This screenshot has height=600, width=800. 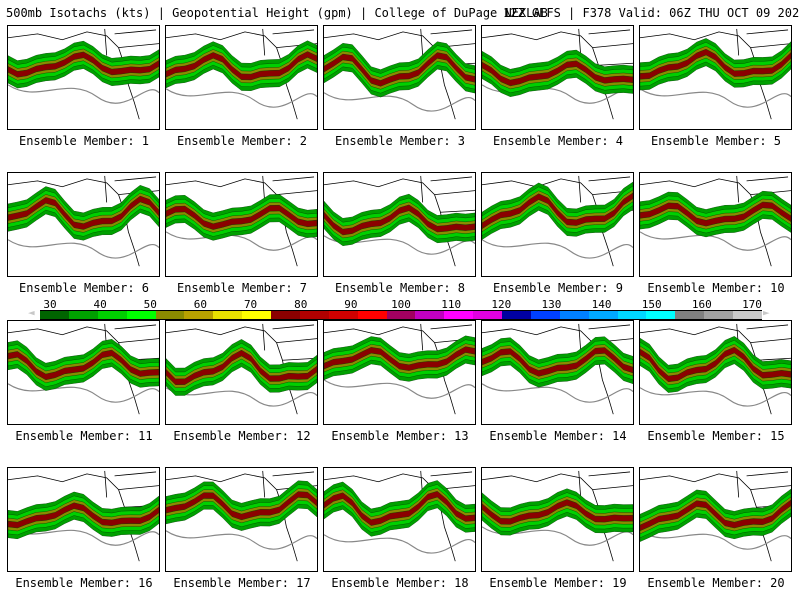 What do you see at coordinates (351, 304) in the screenshot?
I see `colorbar-tick-label: 90` at bounding box center [351, 304].